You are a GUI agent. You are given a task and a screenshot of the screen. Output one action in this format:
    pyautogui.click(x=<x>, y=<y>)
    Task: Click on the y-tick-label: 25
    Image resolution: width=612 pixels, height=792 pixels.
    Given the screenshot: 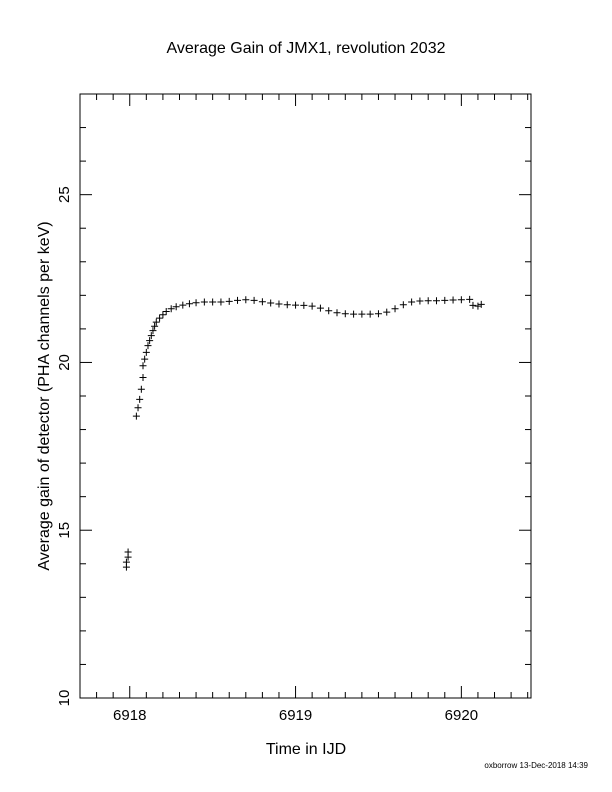 What is the action you would take?
    pyautogui.click(x=64, y=194)
    